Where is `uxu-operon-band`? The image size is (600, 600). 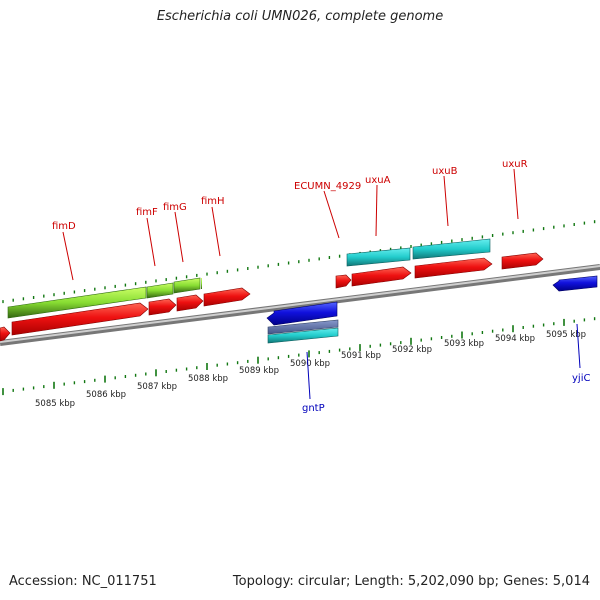 uxu-operon-band is located at coordinates (418, 252).